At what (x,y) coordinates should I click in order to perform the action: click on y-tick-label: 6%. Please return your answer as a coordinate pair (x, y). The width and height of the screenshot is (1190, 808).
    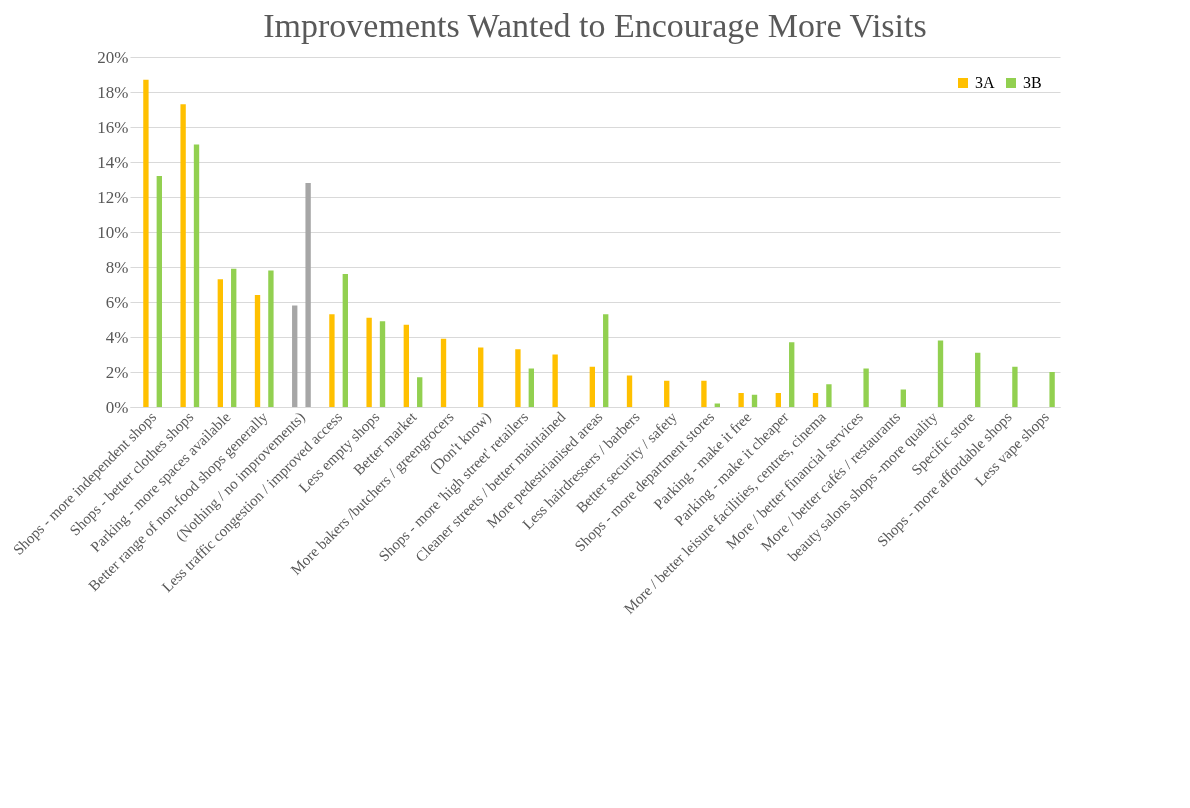
    Looking at the image, I should click on (117, 302).